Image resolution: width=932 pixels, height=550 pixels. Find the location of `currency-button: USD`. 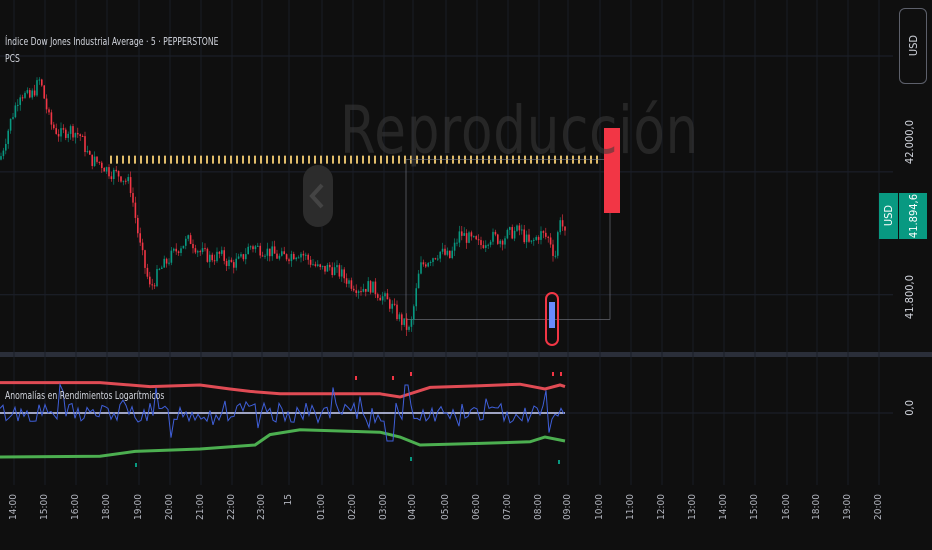

currency-button: USD is located at coordinates (913, 46).